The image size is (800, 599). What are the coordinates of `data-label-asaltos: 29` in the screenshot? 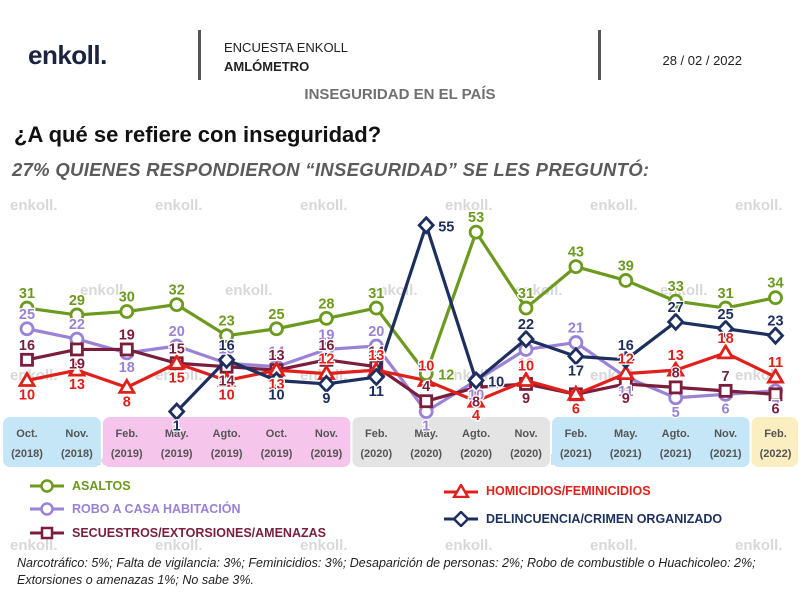 It's located at (77, 301).